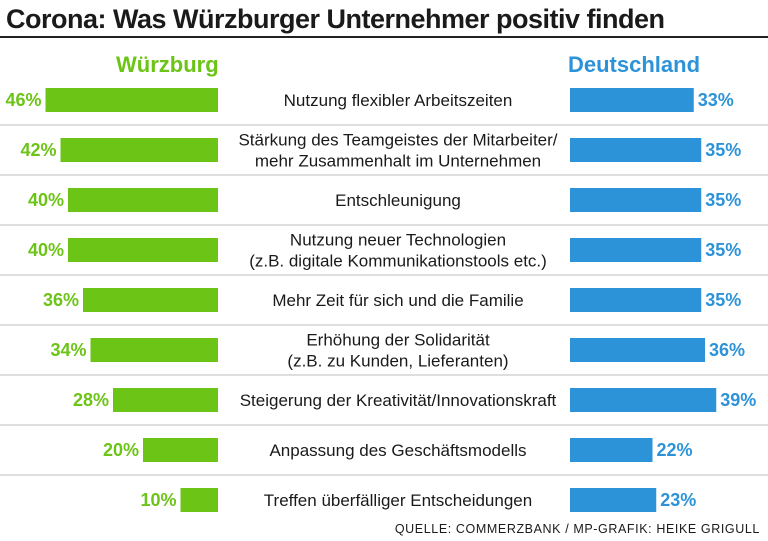 Image resolution: width=768 pixels, height=541 pixels. I want to click on category-label: Treffen überfälliger Entscheidungen, so click(398, 500).